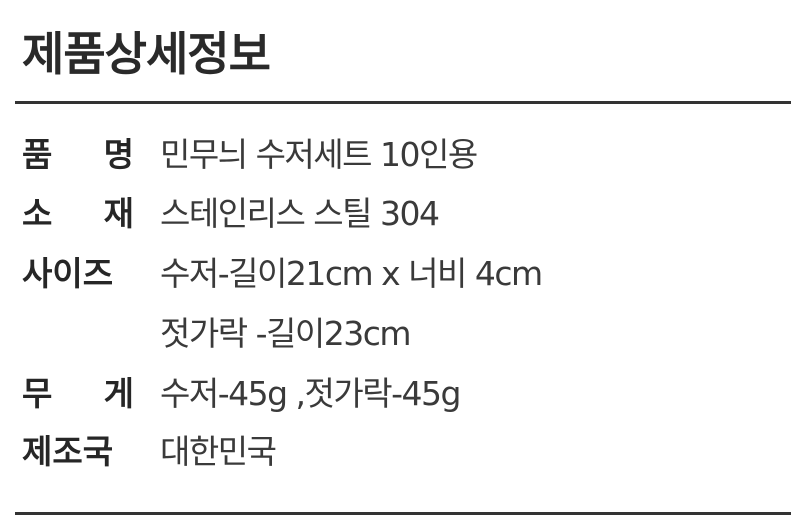  Describe the element at coordinates (310, 393) in the screenshot. I see `spec-value-weight: 수저-45g ,젓가락-45g` at that location.